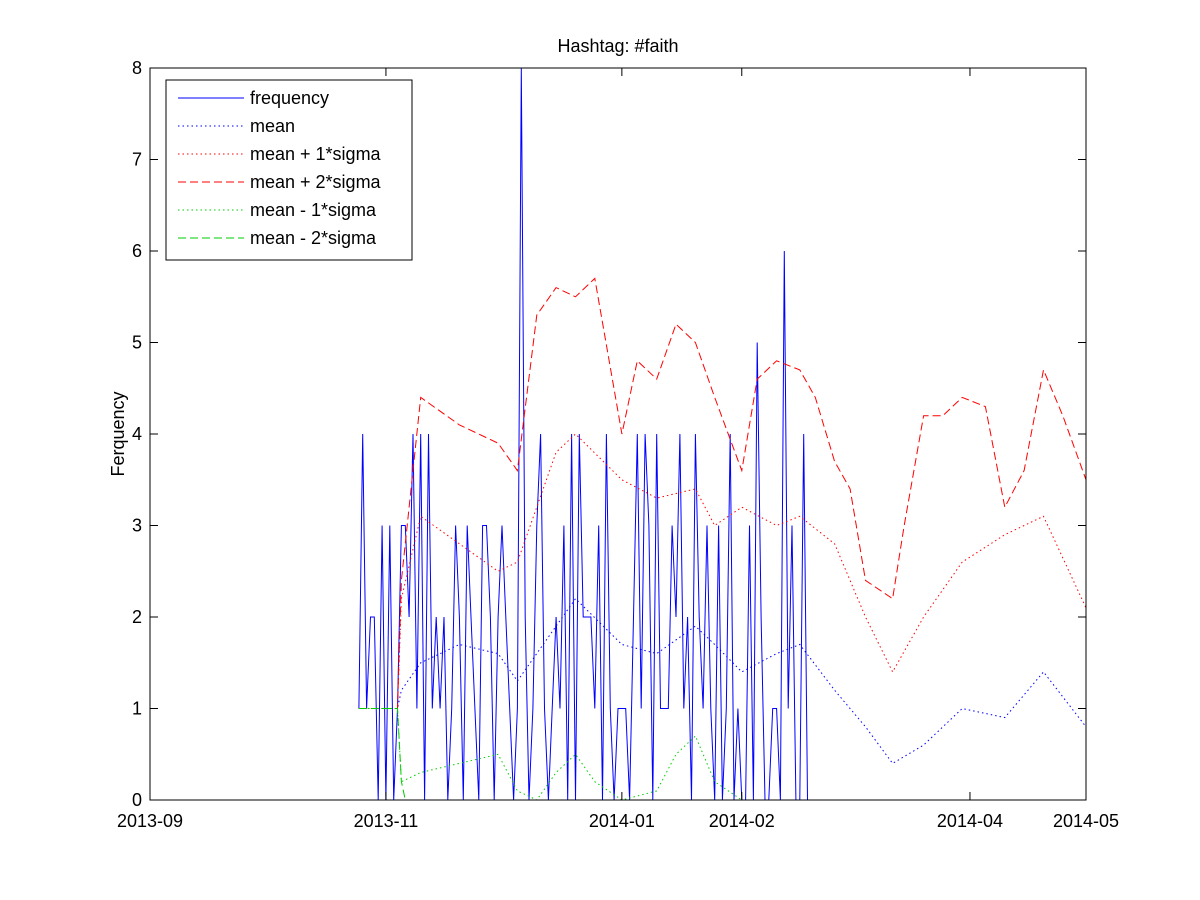 The height and width of the screenshot is (900, 1200). Describe the element at coordinates (272, 126) in the screenshot. I see `legend-label: mean` at that location.